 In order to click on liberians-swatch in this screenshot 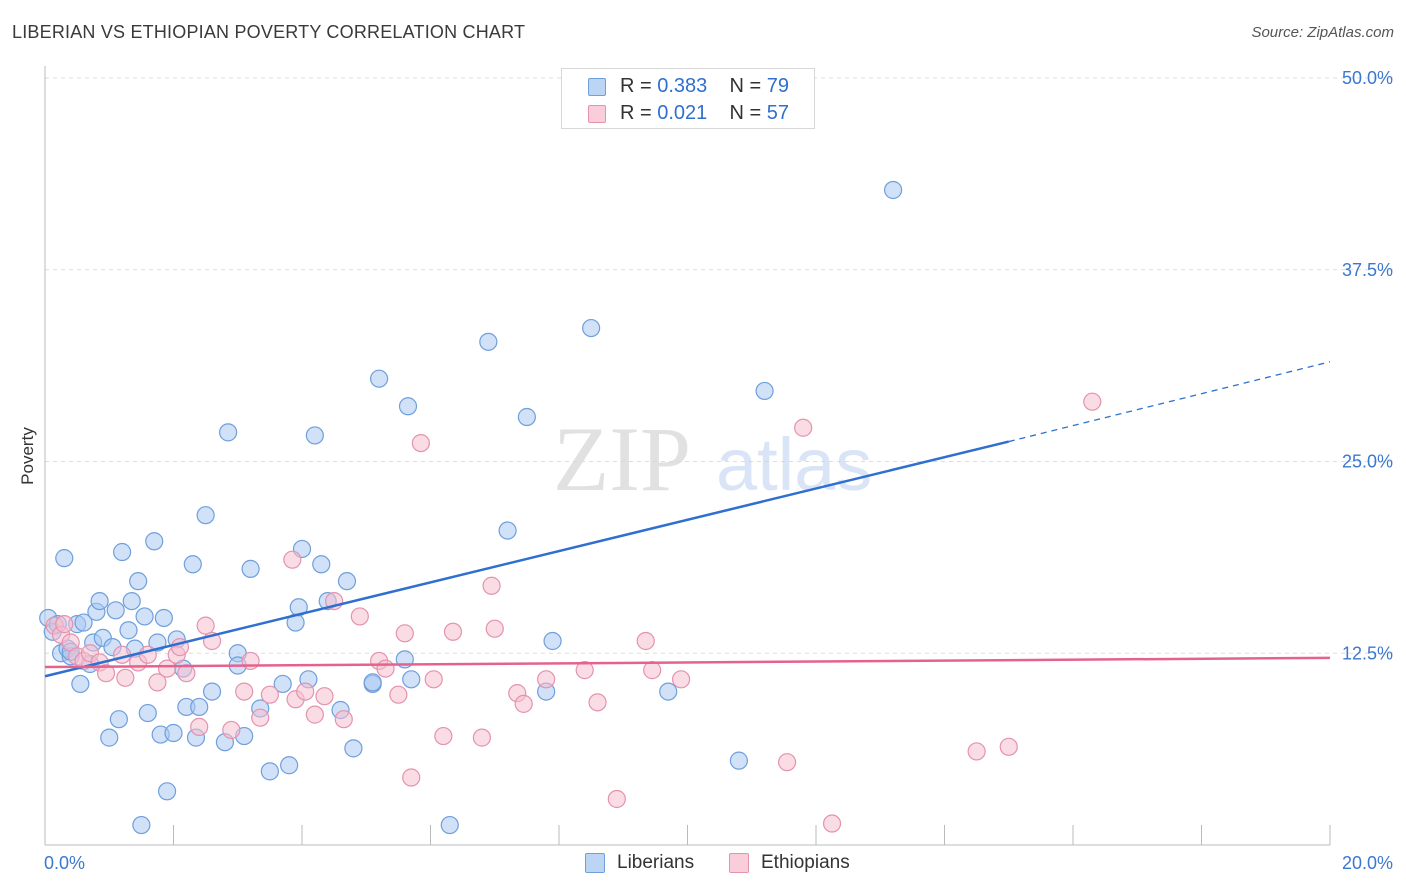, I will do `click(597, 87)`.